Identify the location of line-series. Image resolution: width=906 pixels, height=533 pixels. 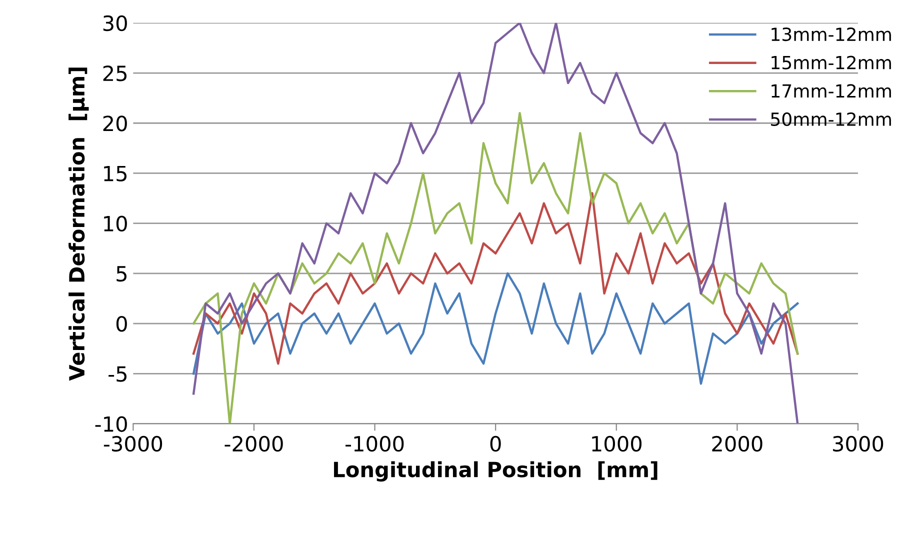
(495, 328).